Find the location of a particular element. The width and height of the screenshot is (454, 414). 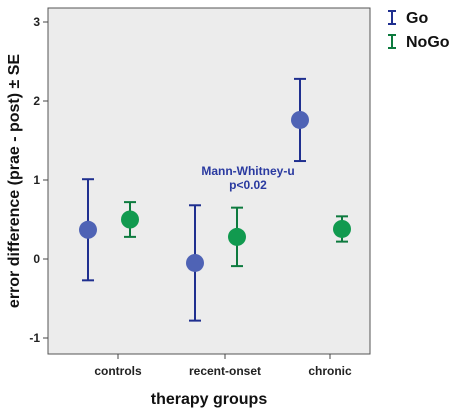

annotation-line-2: p<0.02 is located at coordinates (248, 185).